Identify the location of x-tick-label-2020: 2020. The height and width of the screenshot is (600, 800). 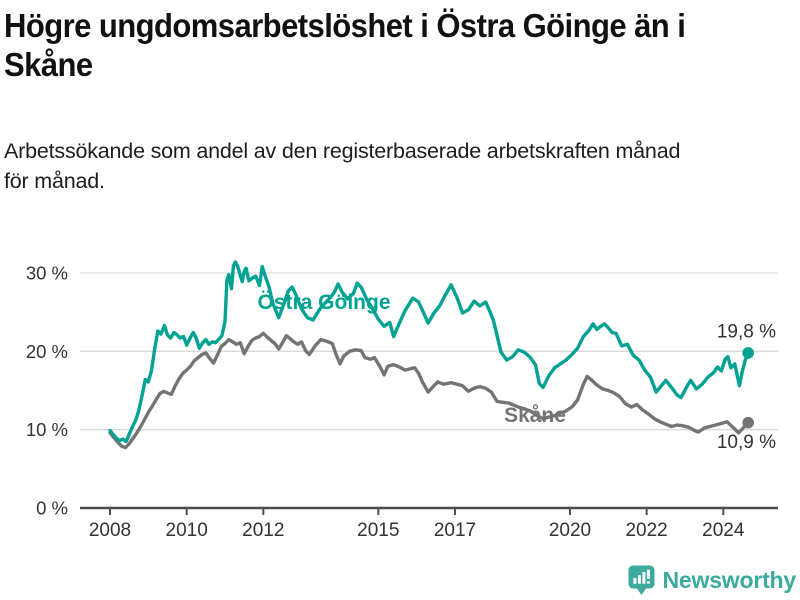
(570, 530).